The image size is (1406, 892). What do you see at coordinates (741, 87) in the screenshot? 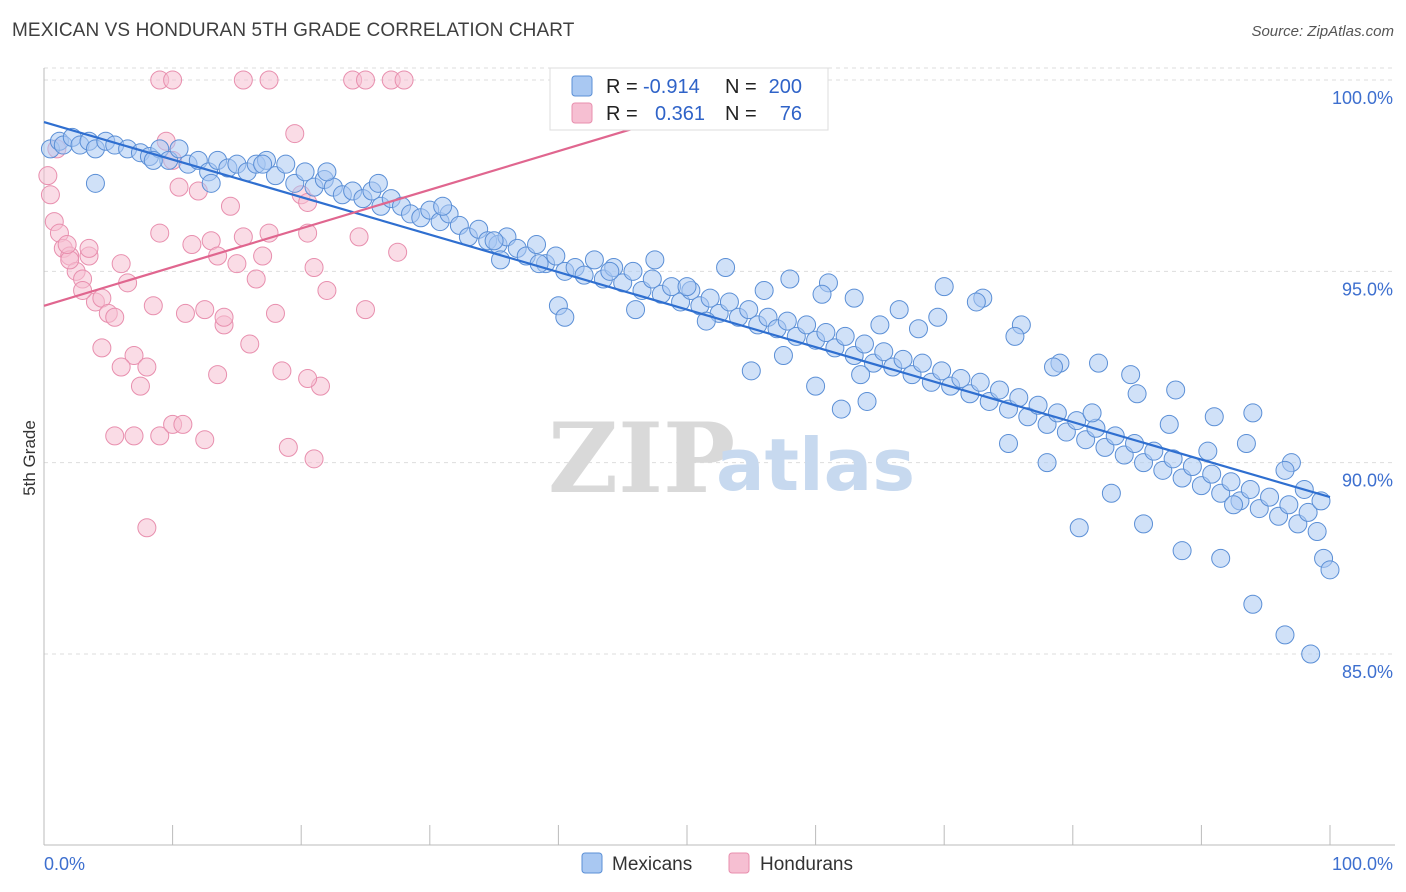
I see `legend-n-label-mexicans: N =` at bounding box center [741, 87].